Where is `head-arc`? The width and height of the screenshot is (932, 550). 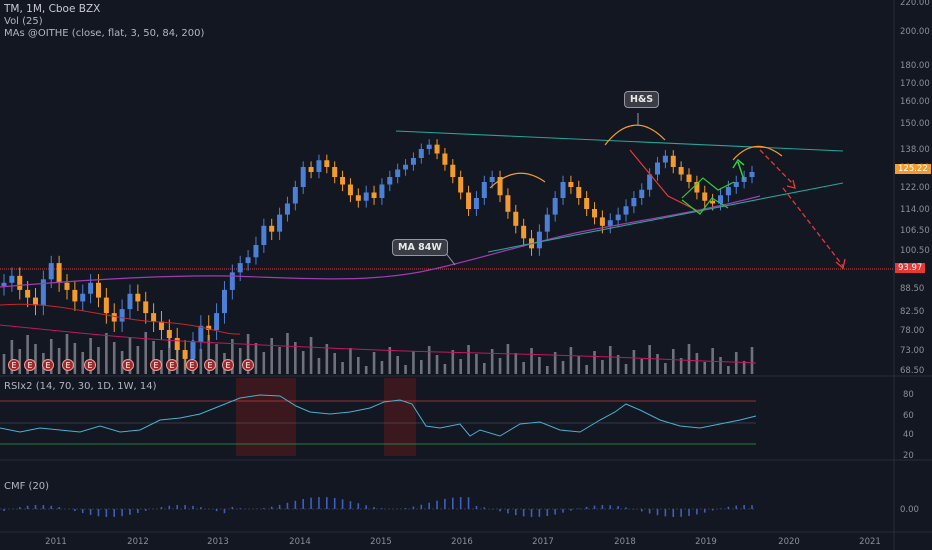
head-arc is located at coordinates (635, 135).